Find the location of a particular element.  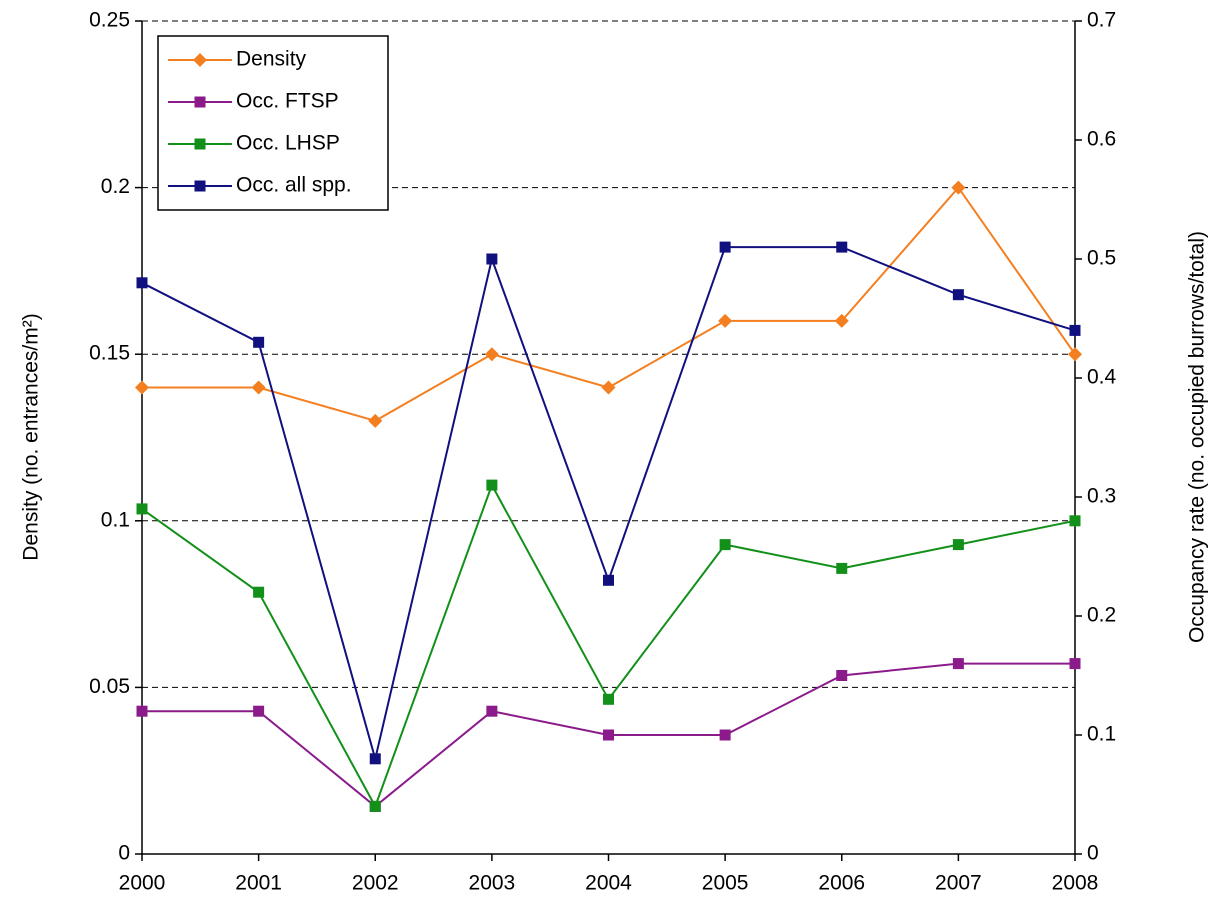

x-tick-label: 2003 is located at coordinates (492, 883).